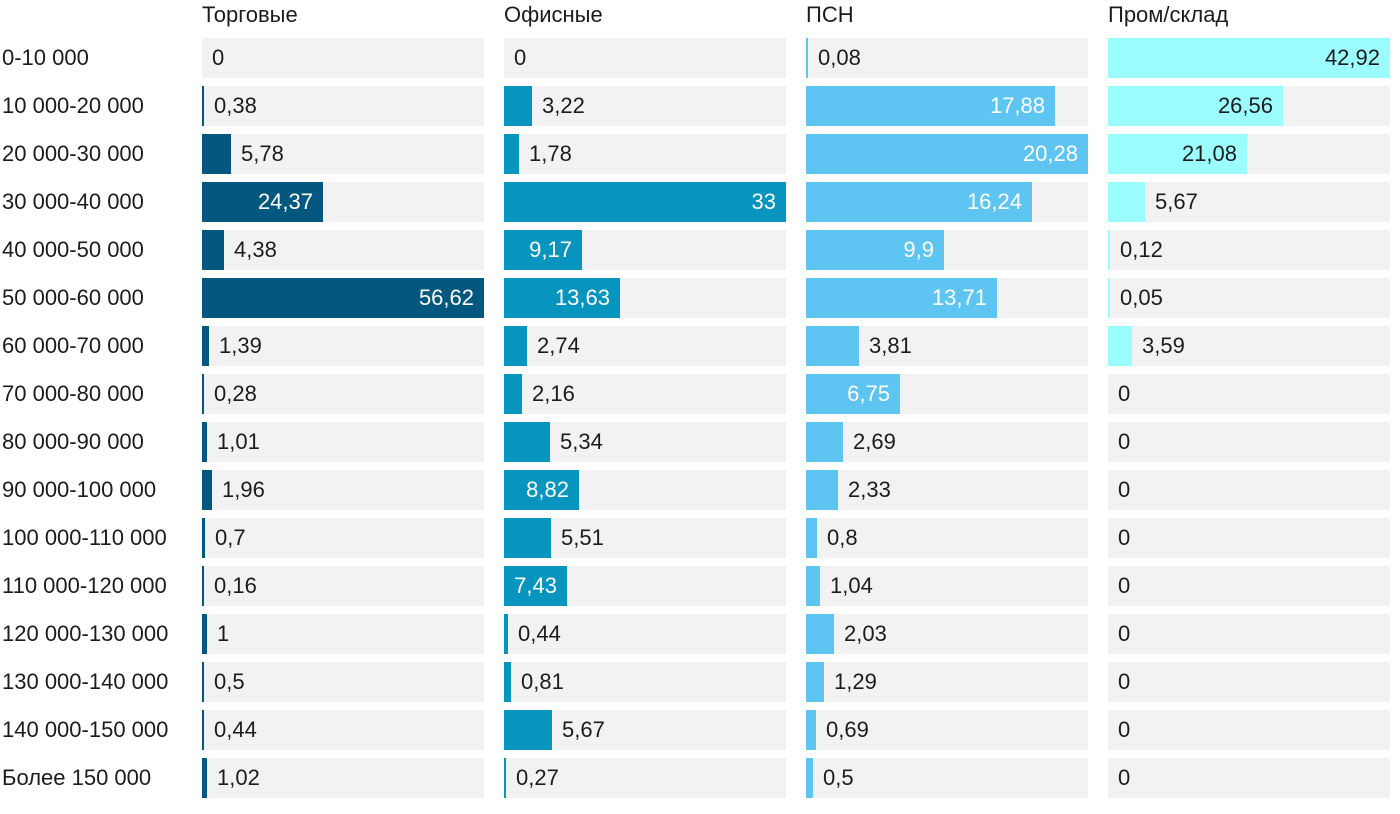 The width and height of the screenshot is (1400, 814). I want to click on data-label: 2,33, so click(869, 489).